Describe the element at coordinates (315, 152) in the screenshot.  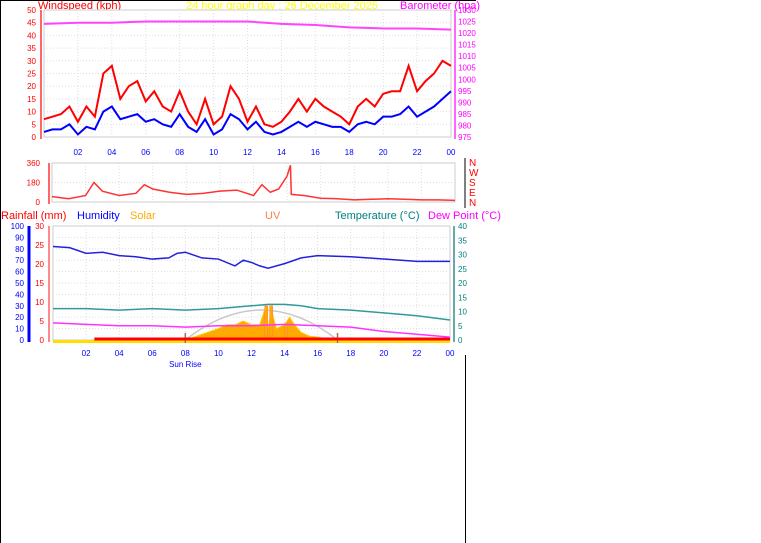
I see `wind-x-tick-label: 16` at that location.